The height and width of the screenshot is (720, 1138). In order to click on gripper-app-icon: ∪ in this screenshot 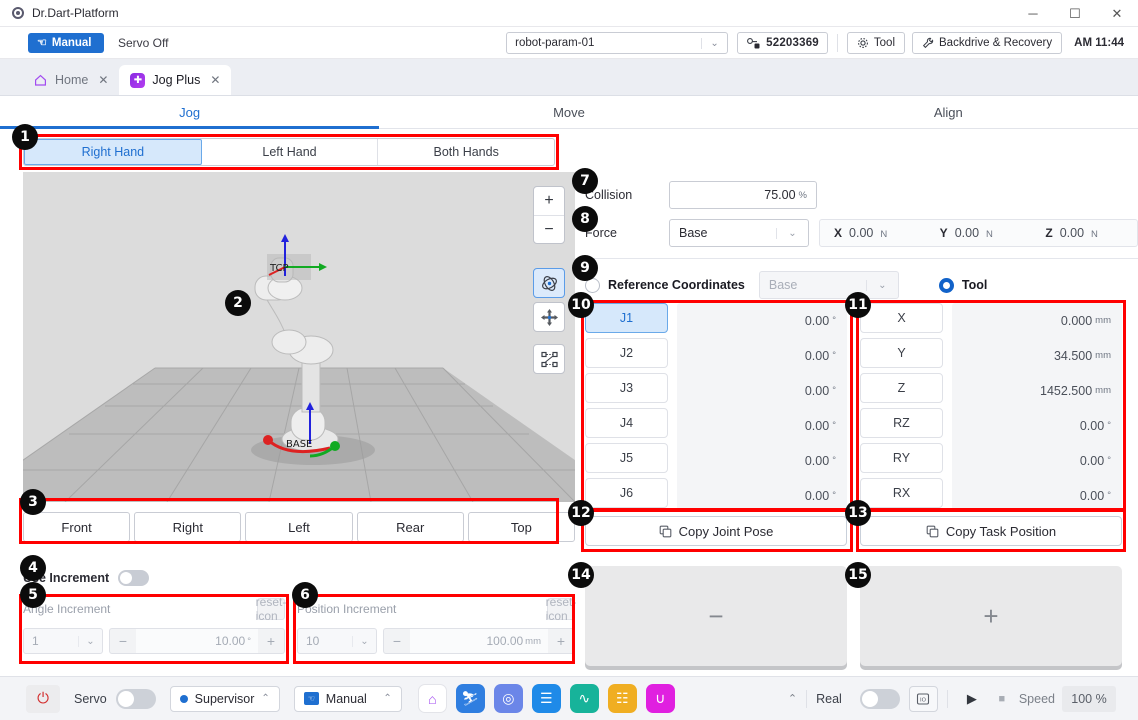, I will do `click(660, 698)`.